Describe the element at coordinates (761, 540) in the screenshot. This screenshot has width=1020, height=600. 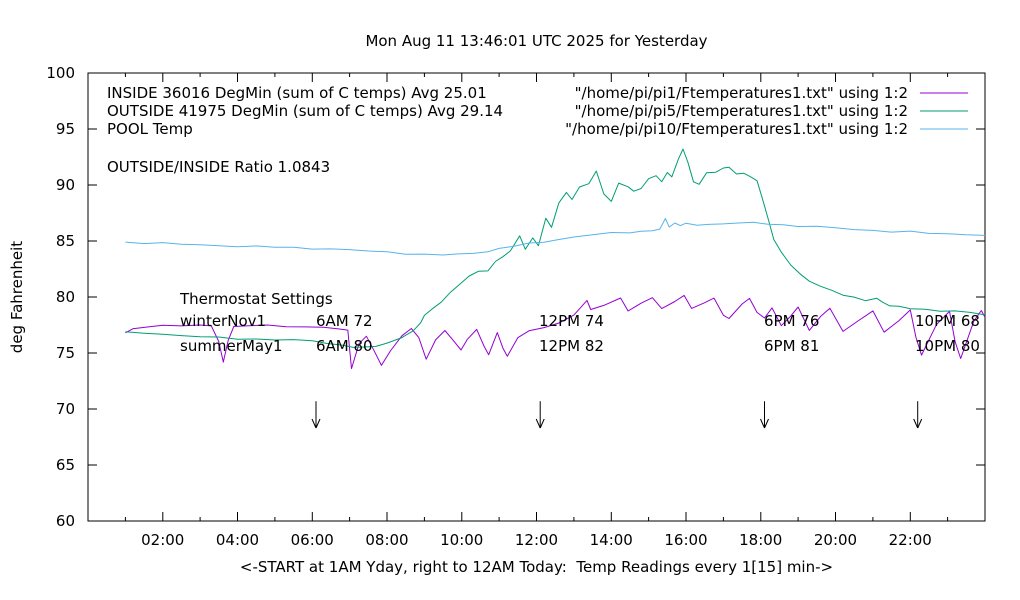
I see `x-tick-label: 18:00` at that location.